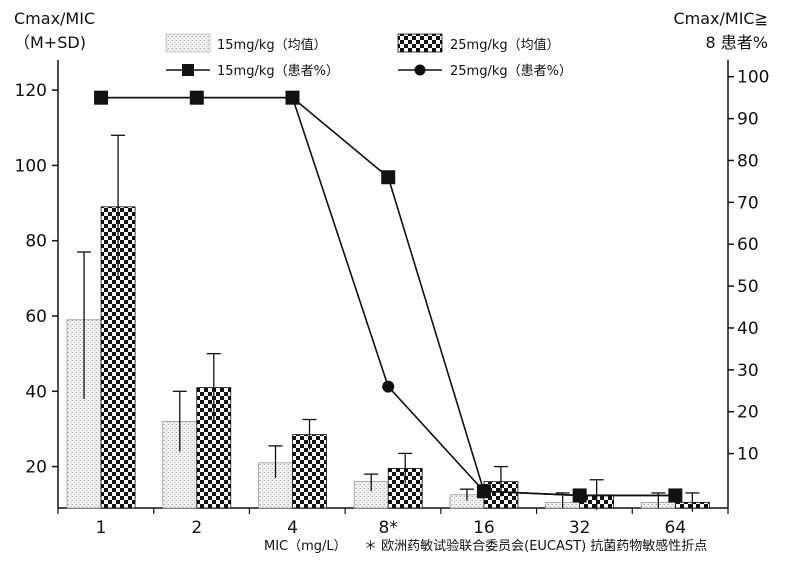 This screenshot has width=789, height=563. What do you see at coordinates (101, 528) in the screenshot?
I see `x-tick-label: 1` at bounding box center [101, 528].